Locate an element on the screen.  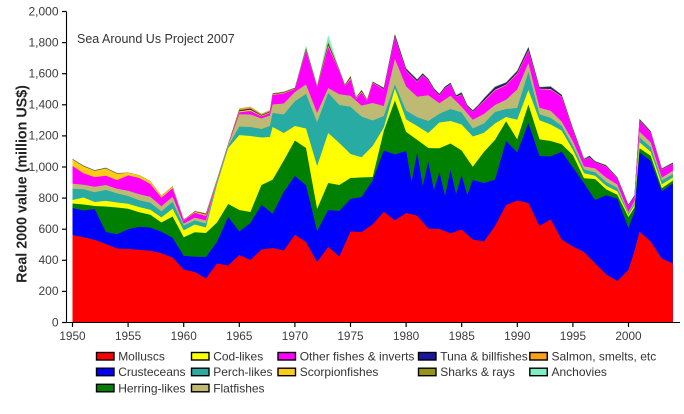
svg-text: Perch-likes is located at coordinates (242, 372).